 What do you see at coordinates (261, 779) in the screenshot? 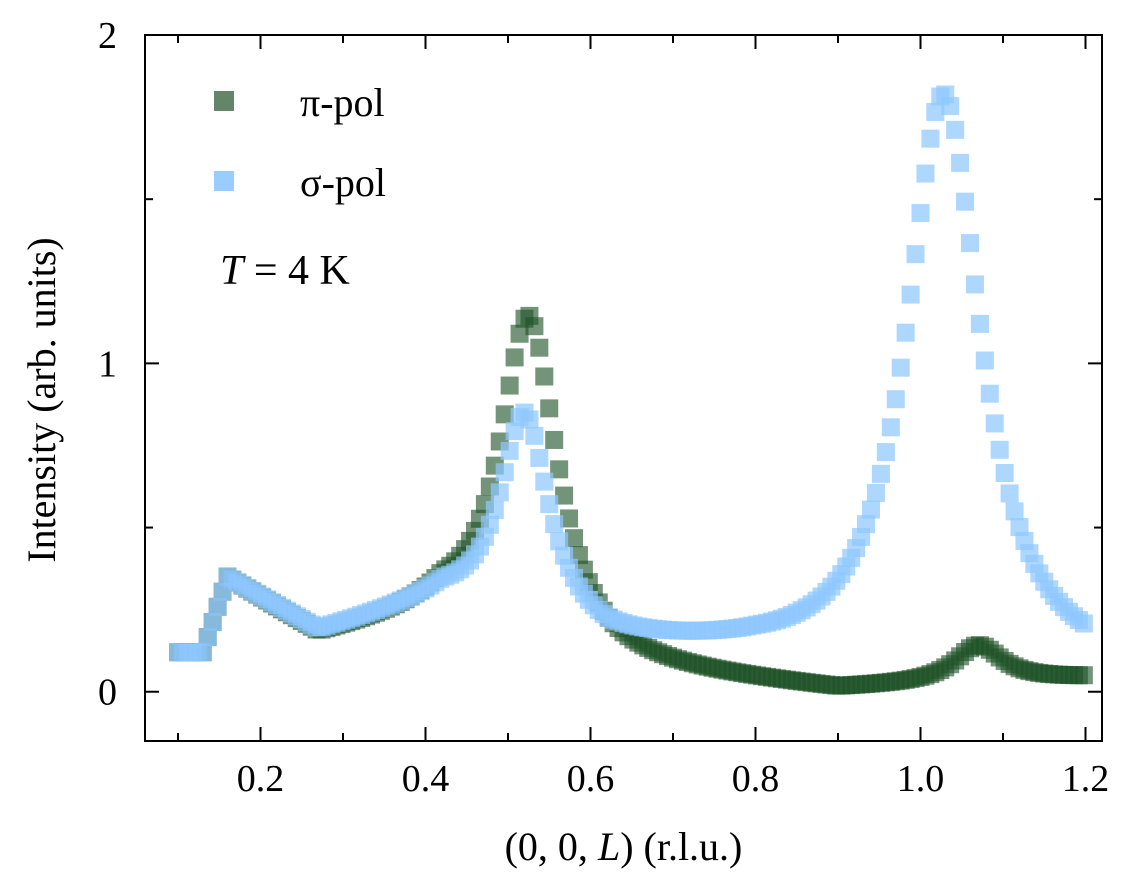
I see `x-tick-label: 0.2` at bounding box center [261, 779].